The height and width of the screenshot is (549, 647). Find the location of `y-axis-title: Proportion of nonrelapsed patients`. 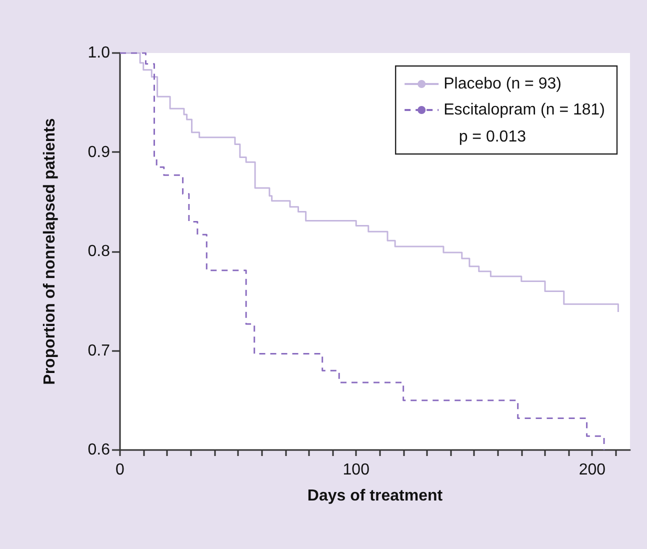

y-axis-title: Proportion of nonrelapsed patients is located at coordinates (50, 251).